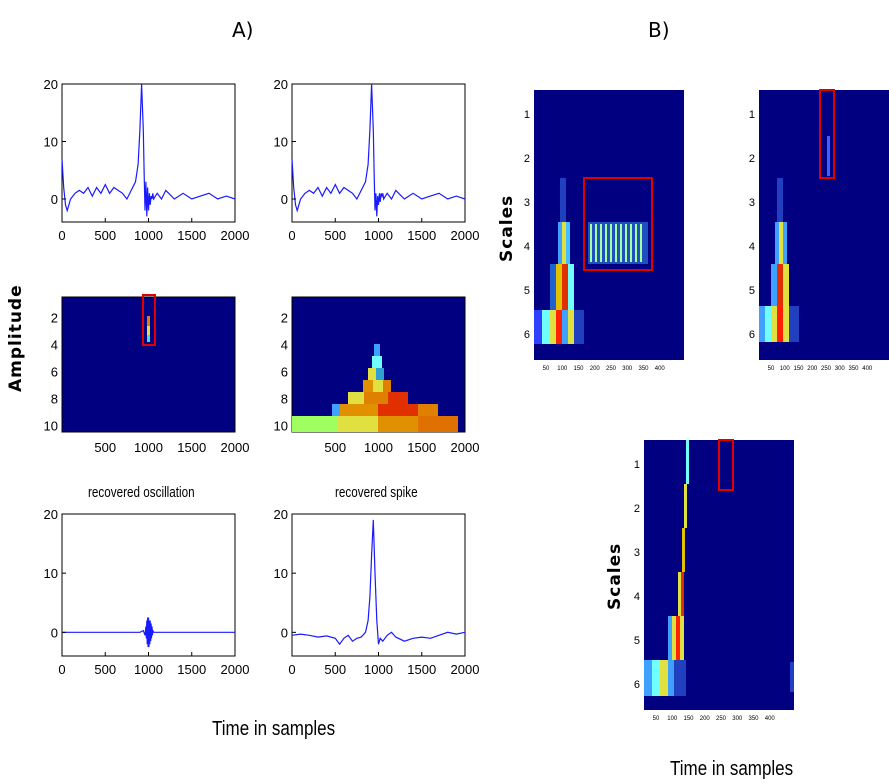 The height and width of the screenshot is (784, 889). What do you see at coordinates (507, 228) in the screenshot?
I see `scales-label-top: Scales` at bounding box center [507, 228].